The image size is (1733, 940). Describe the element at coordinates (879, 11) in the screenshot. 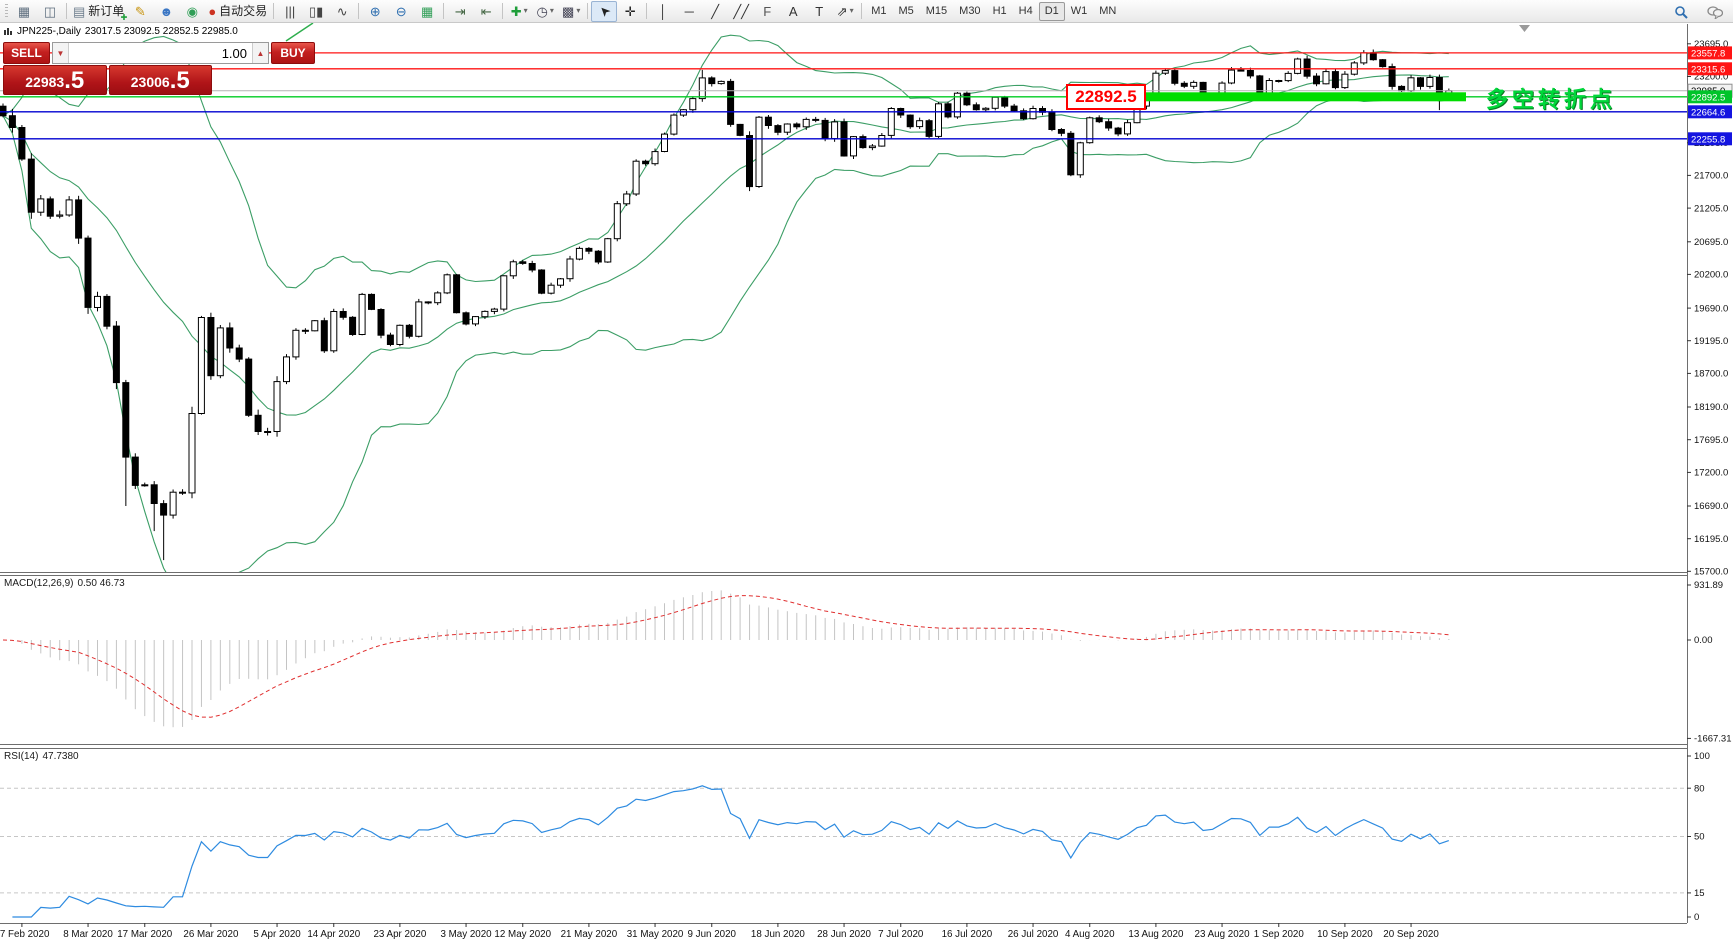

I see `timeframe-m1: M1` at that location.